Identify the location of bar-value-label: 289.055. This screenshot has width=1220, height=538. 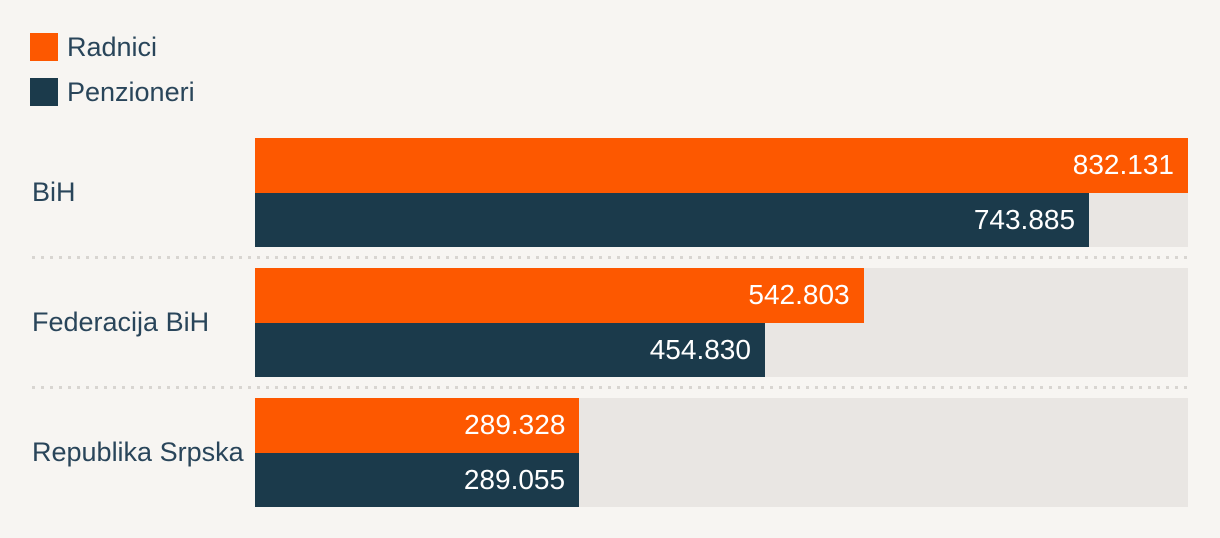
(514, 479).